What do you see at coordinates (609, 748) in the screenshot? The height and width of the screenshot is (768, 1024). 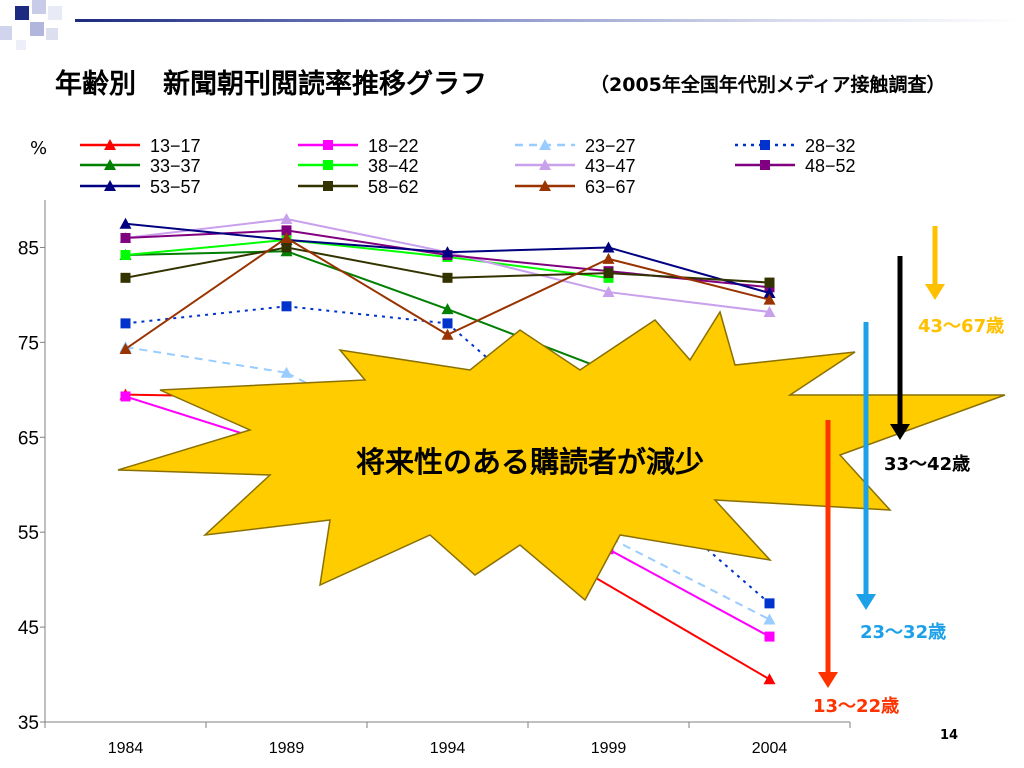 I see `x-tick-label: 1999` at bounding box center [609, 748].